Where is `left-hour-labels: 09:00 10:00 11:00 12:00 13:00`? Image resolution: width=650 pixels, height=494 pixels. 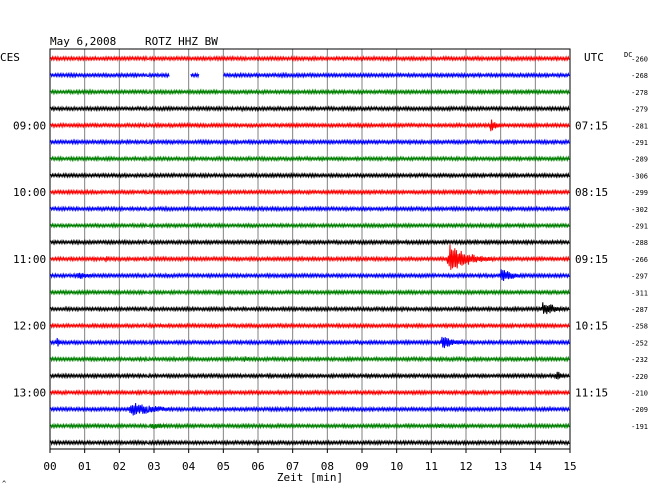
left-hour-labels: 09:00 10:00 11:00 12:00 13:00 is located at coordinates (29, 259).